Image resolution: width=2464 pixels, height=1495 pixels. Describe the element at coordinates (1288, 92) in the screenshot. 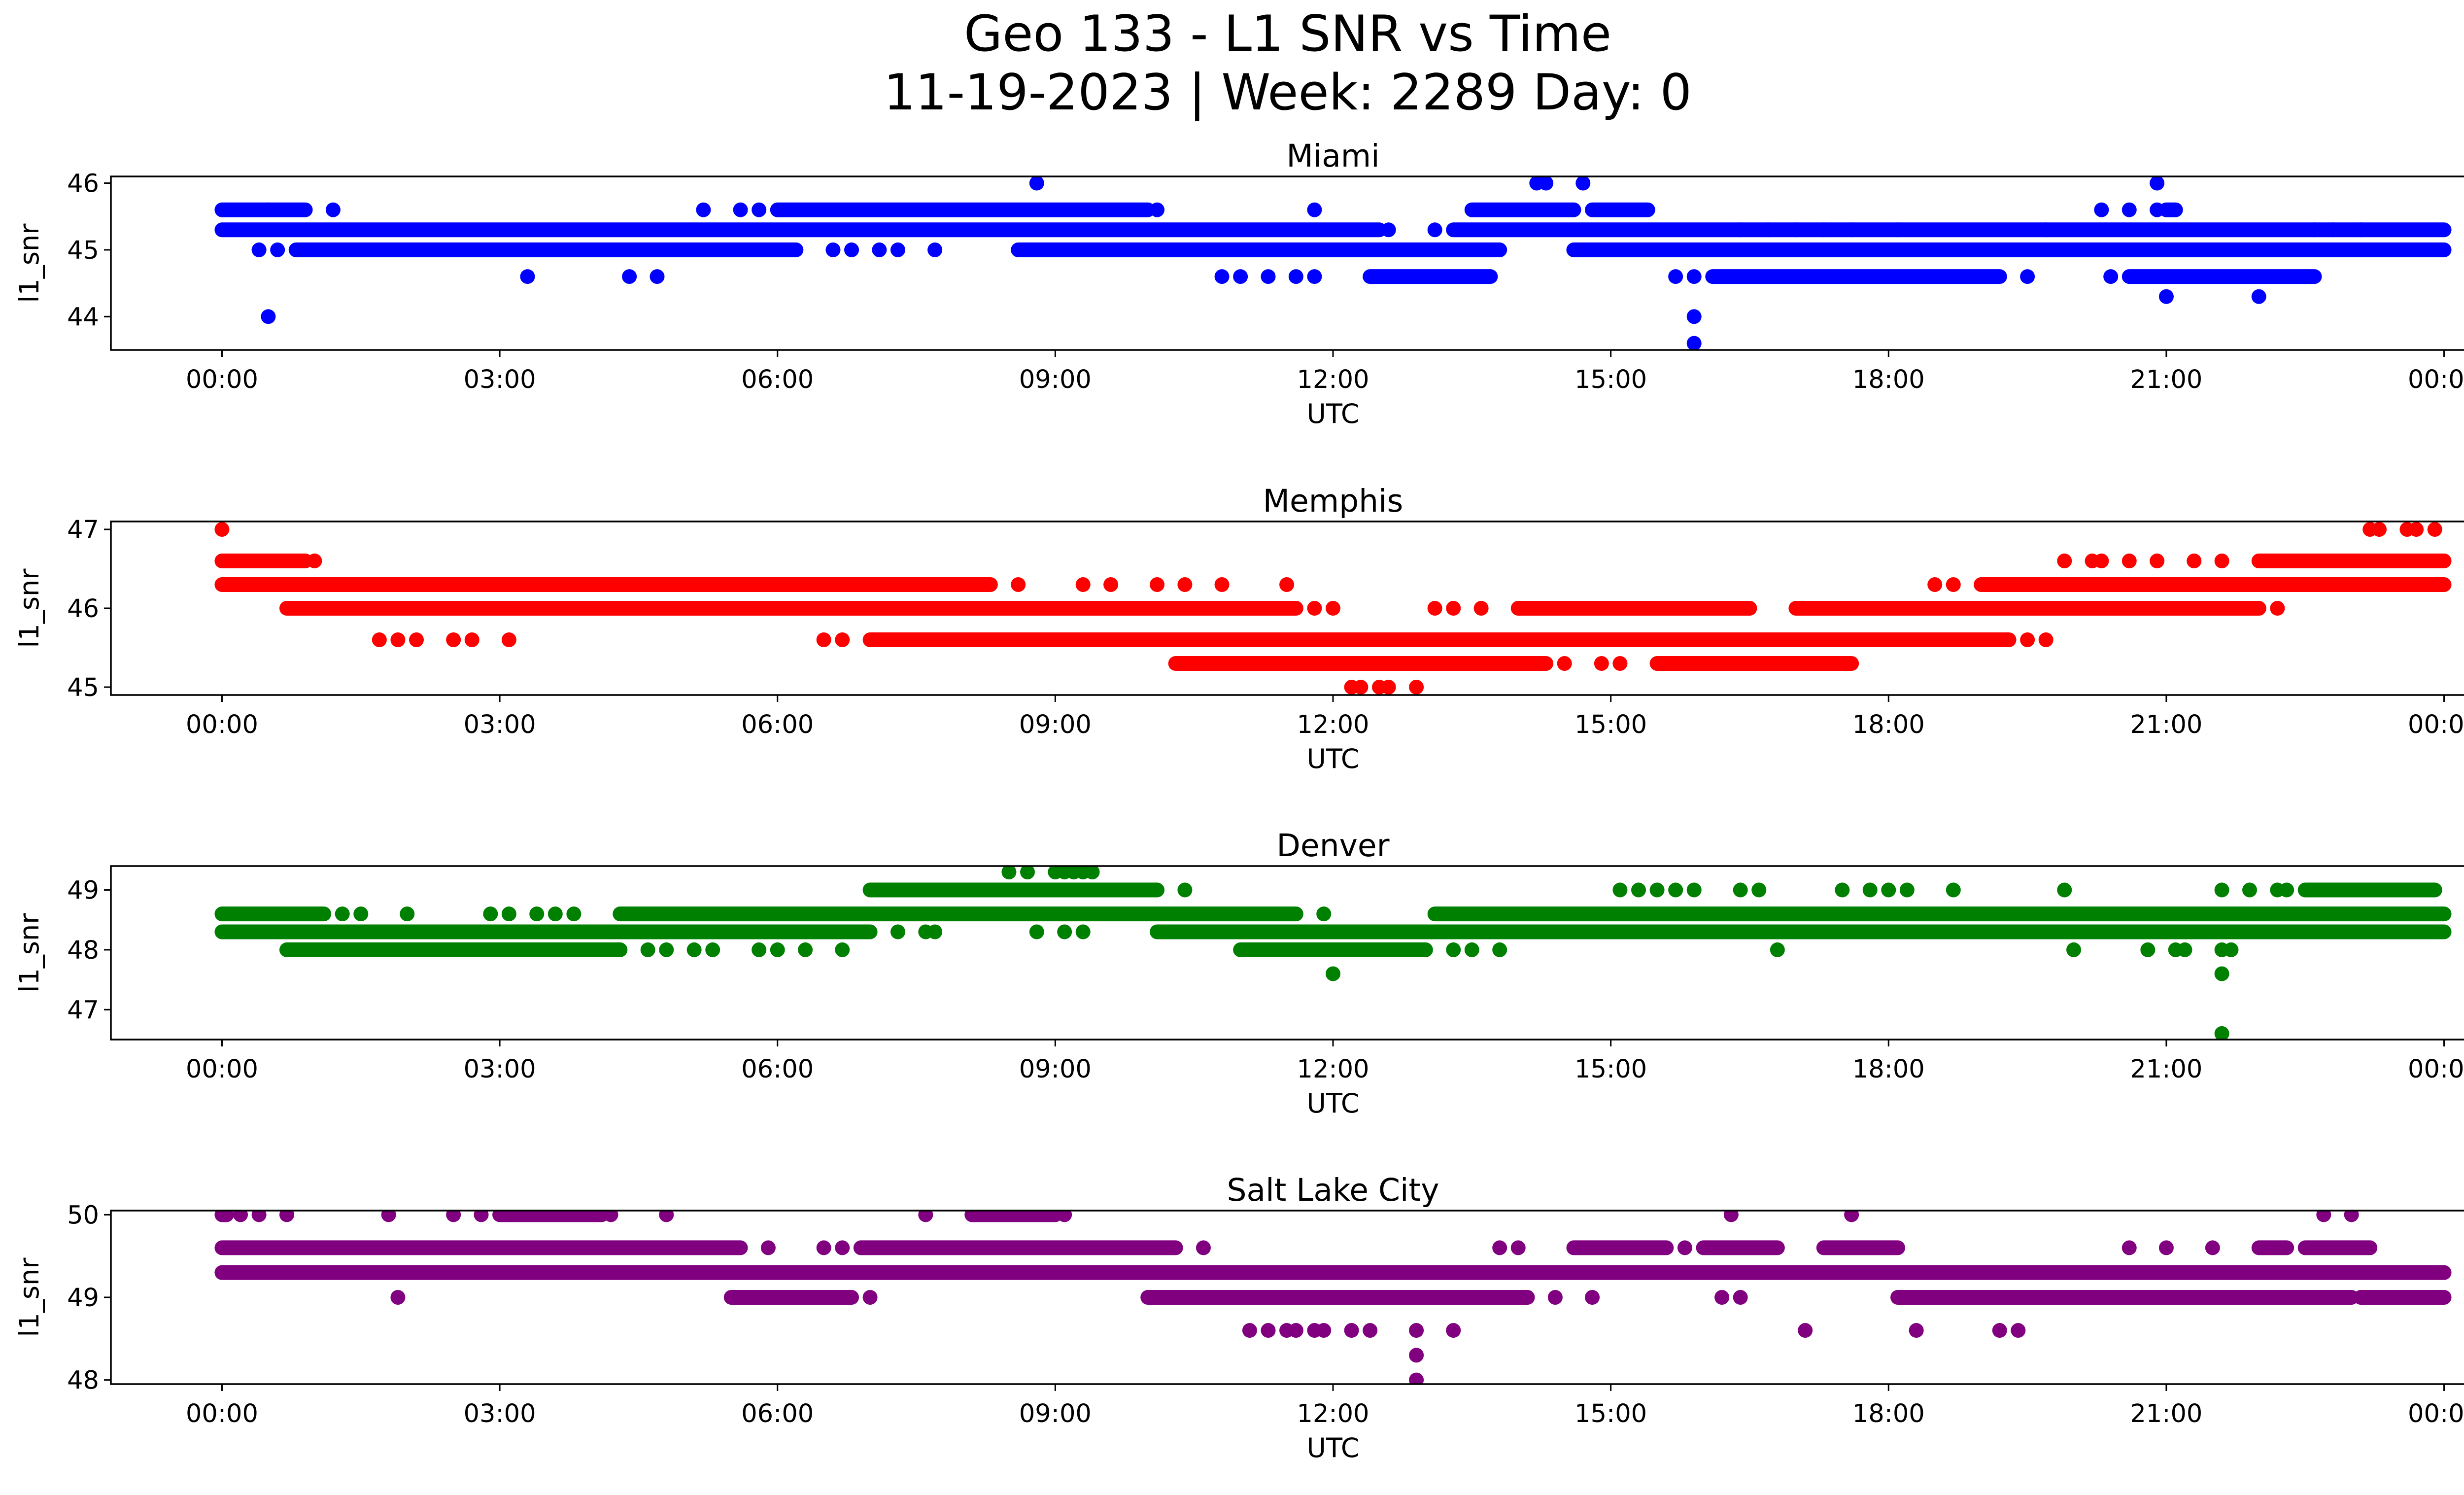

I see `chart-title-line2: 11-19-2023 | Week: 2289 Day: 0` at that location.